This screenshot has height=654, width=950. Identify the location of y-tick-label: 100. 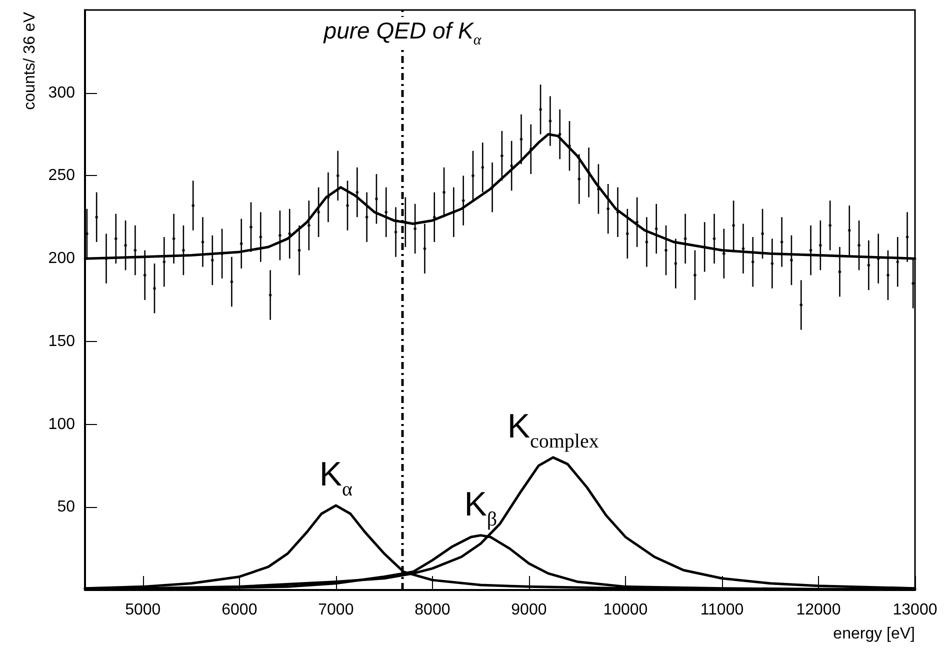
(62, 424).